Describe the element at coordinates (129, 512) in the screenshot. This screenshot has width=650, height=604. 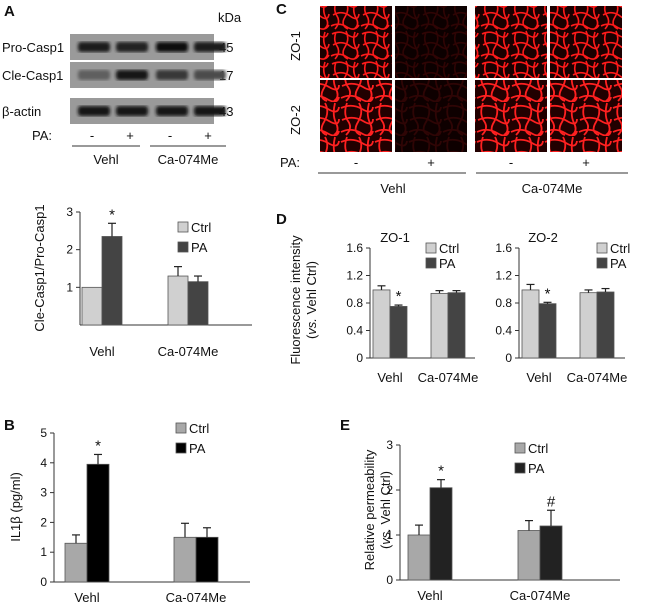
I see `chart-b_il1b: 0 1 2 3 4 5 Vehl Ca-074Me * Ctrl PA IL1β (pg/ml)` at that location.